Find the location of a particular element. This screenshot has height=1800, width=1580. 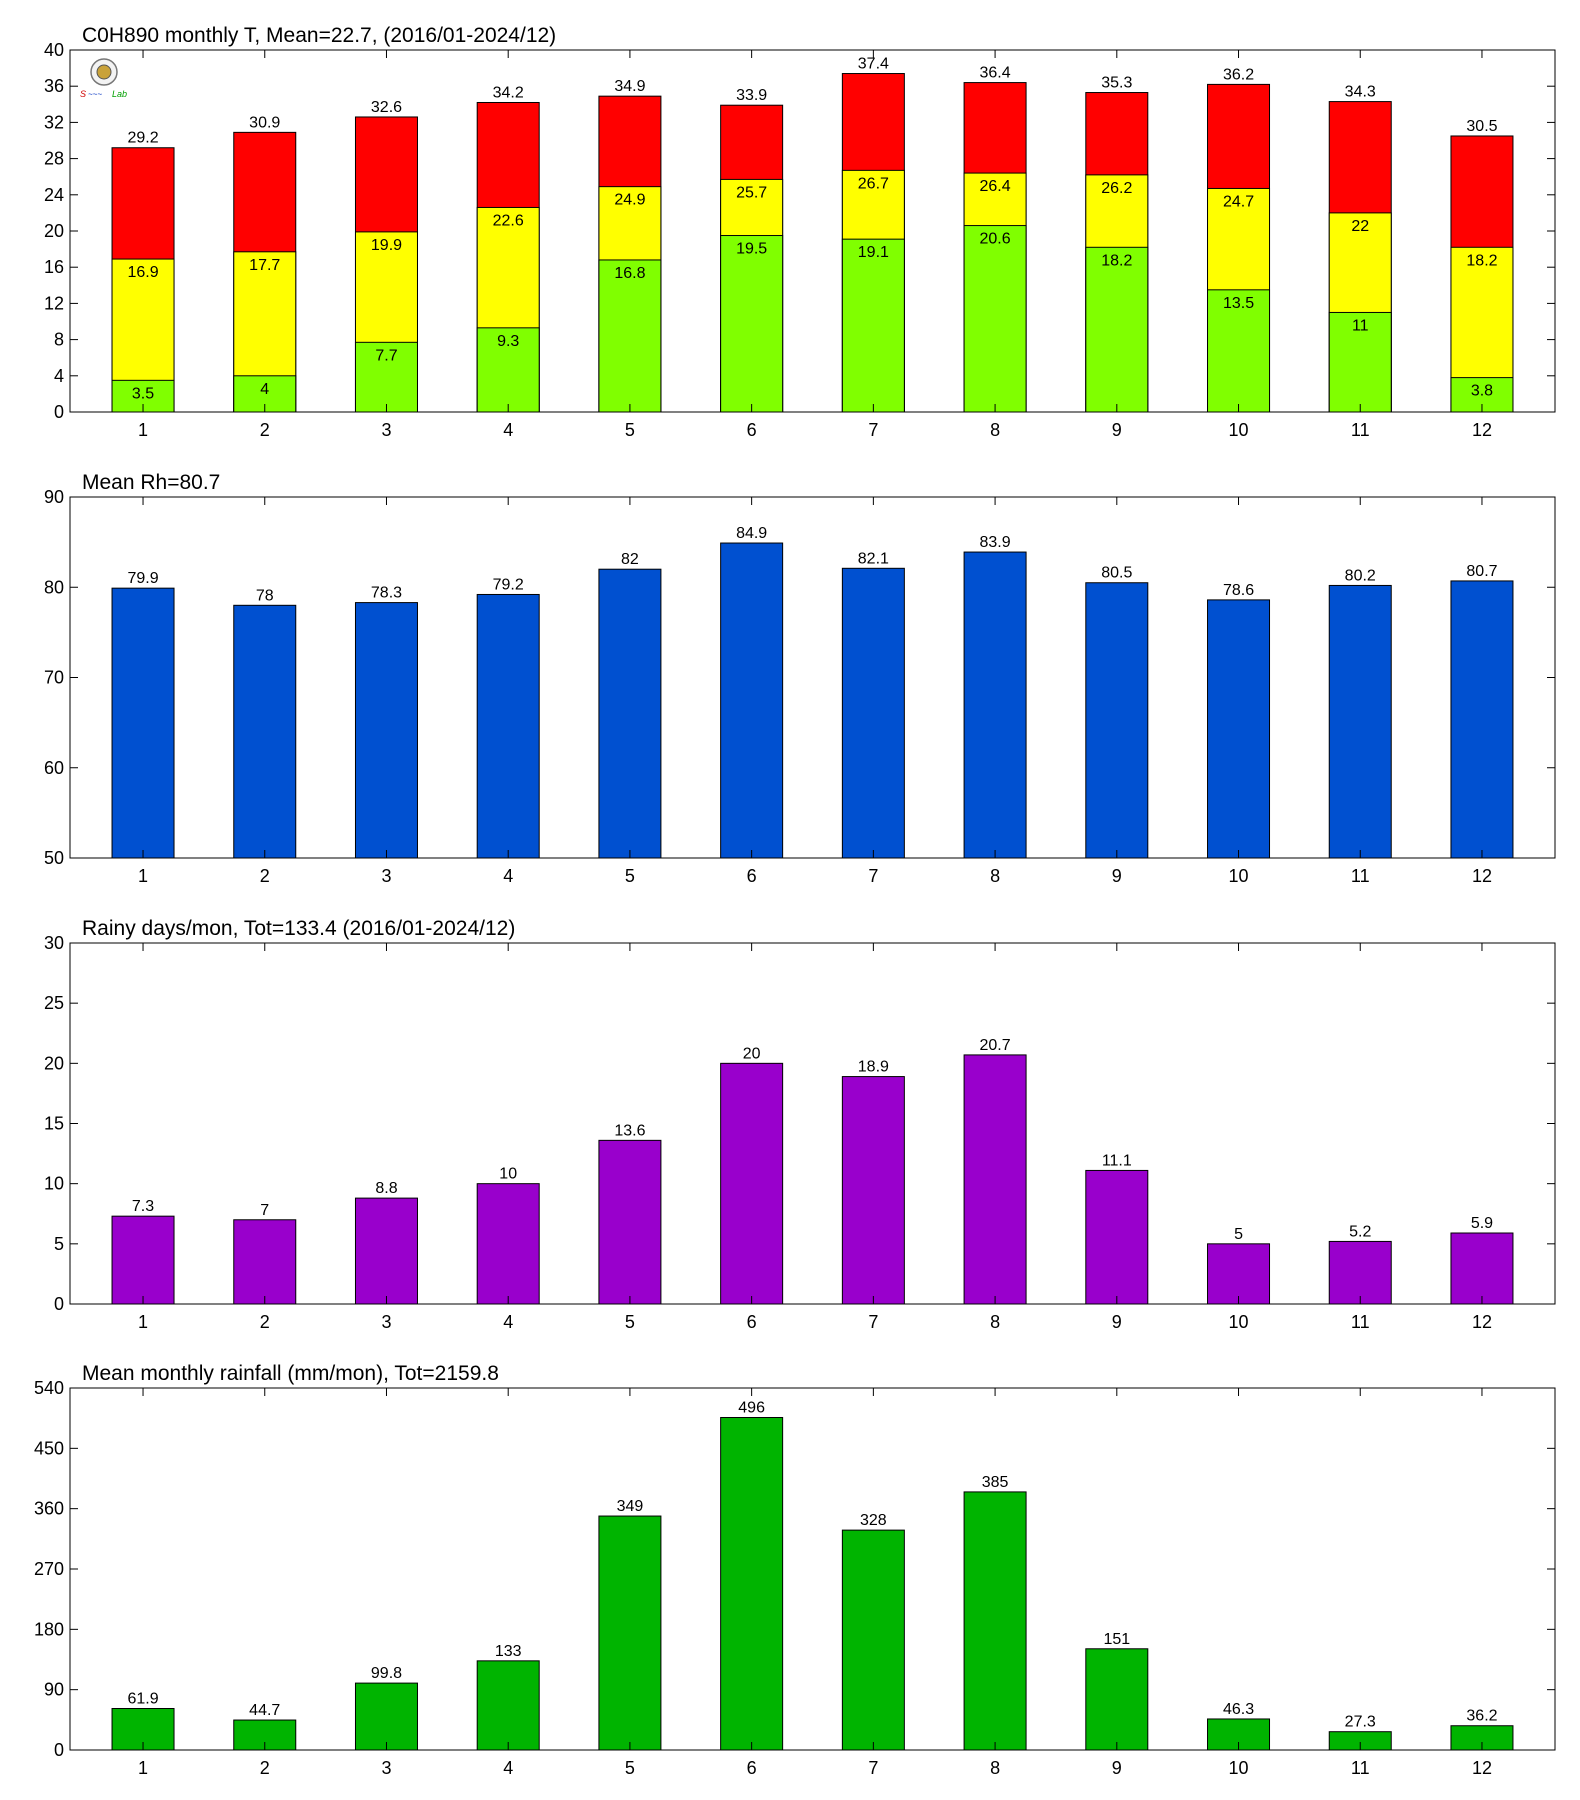

data-label: 80.2 is located at coordinates (1360, 575).